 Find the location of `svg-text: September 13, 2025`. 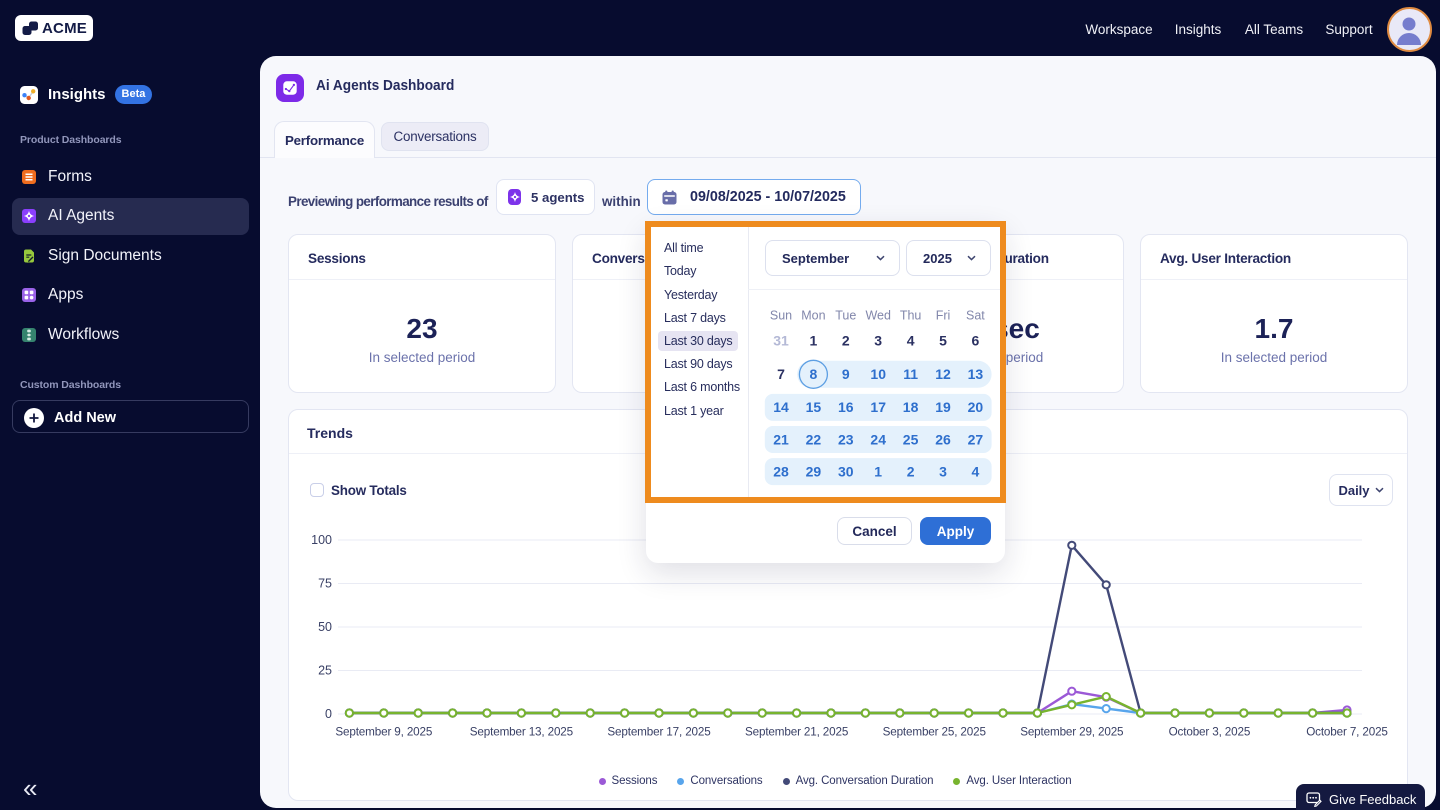

svg-text: September 13, 2025 is located at coordinates (522, 732).